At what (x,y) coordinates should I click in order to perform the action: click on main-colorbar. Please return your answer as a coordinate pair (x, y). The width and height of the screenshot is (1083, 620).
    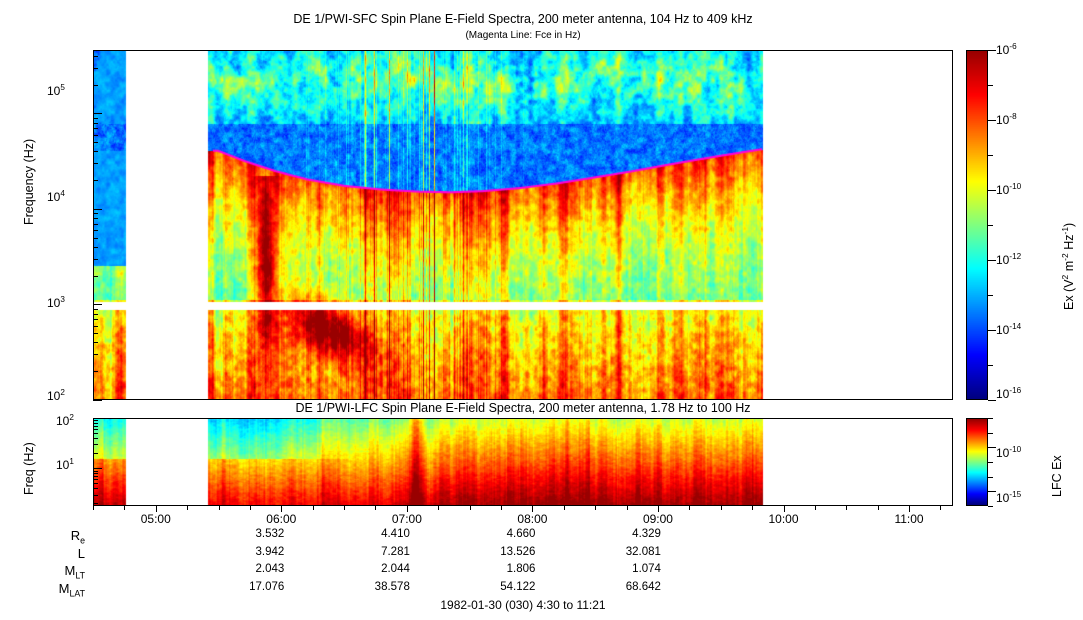
    Looking at the image, I should click on (977, 225).